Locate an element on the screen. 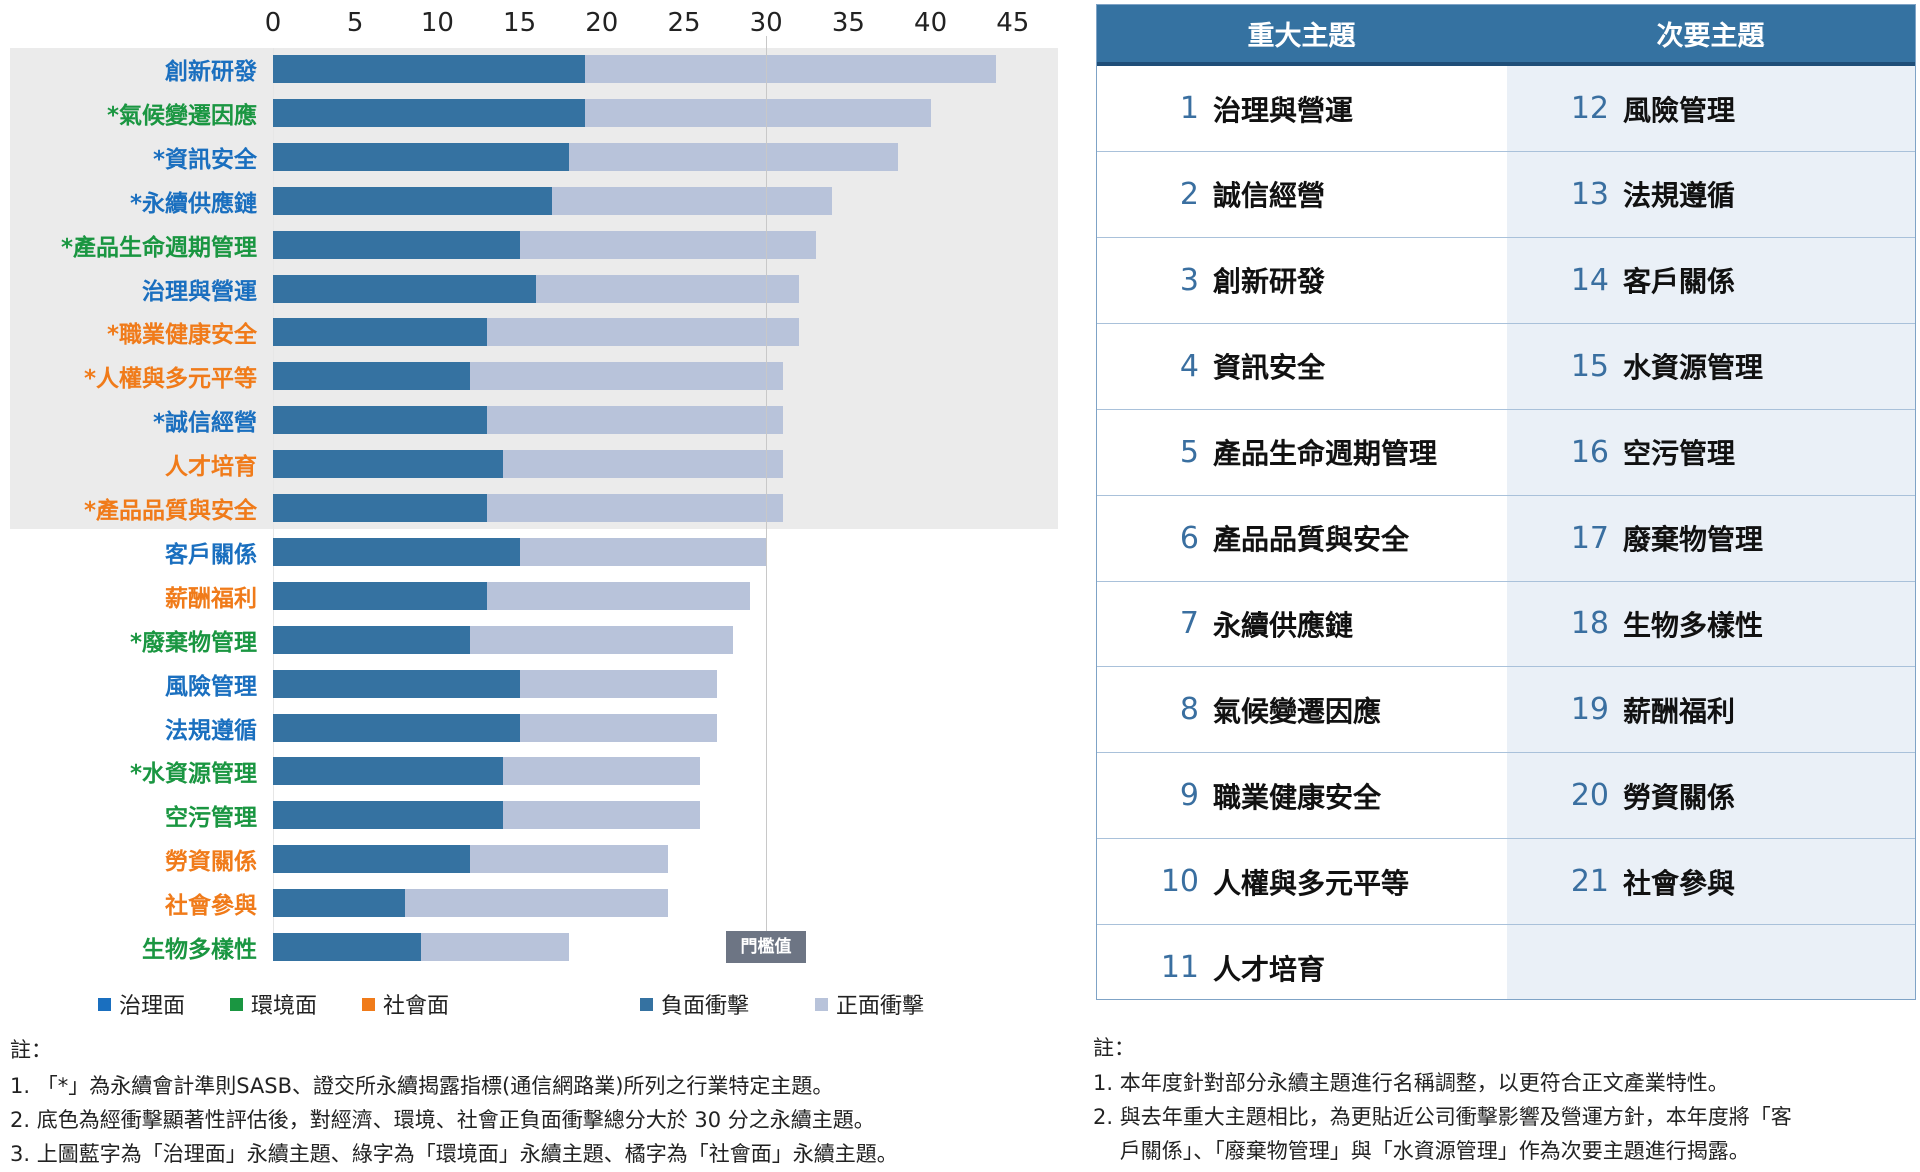  table-row: 6 產品品質與安全 17 廢棄物管理 is located at coordinates (1506, 539).